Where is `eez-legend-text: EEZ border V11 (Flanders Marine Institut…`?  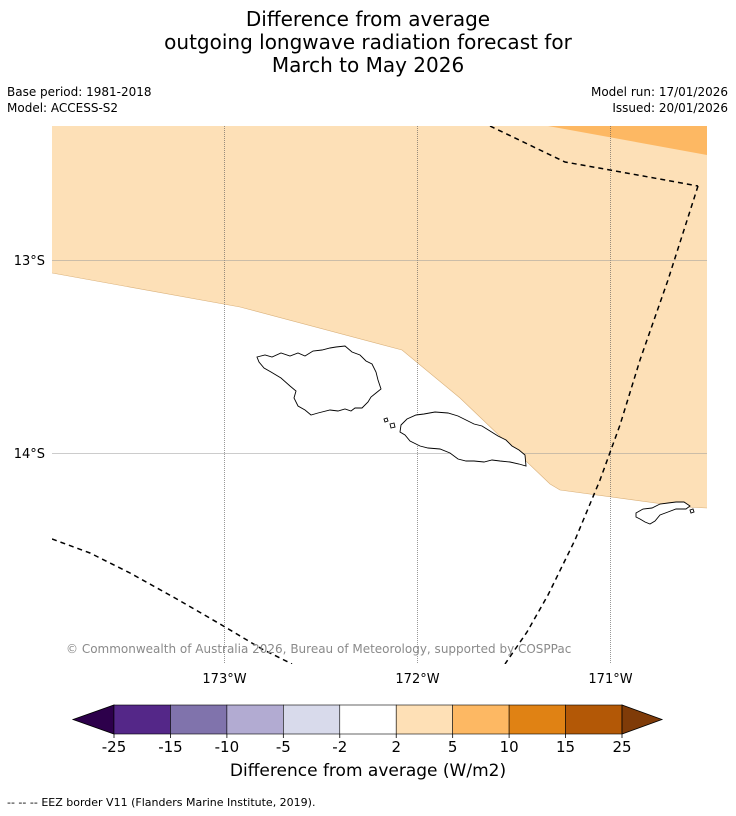
eez-legend-text: EEZ border V11 (Flanders Marine Institut… is located at coordinates (178, 802).